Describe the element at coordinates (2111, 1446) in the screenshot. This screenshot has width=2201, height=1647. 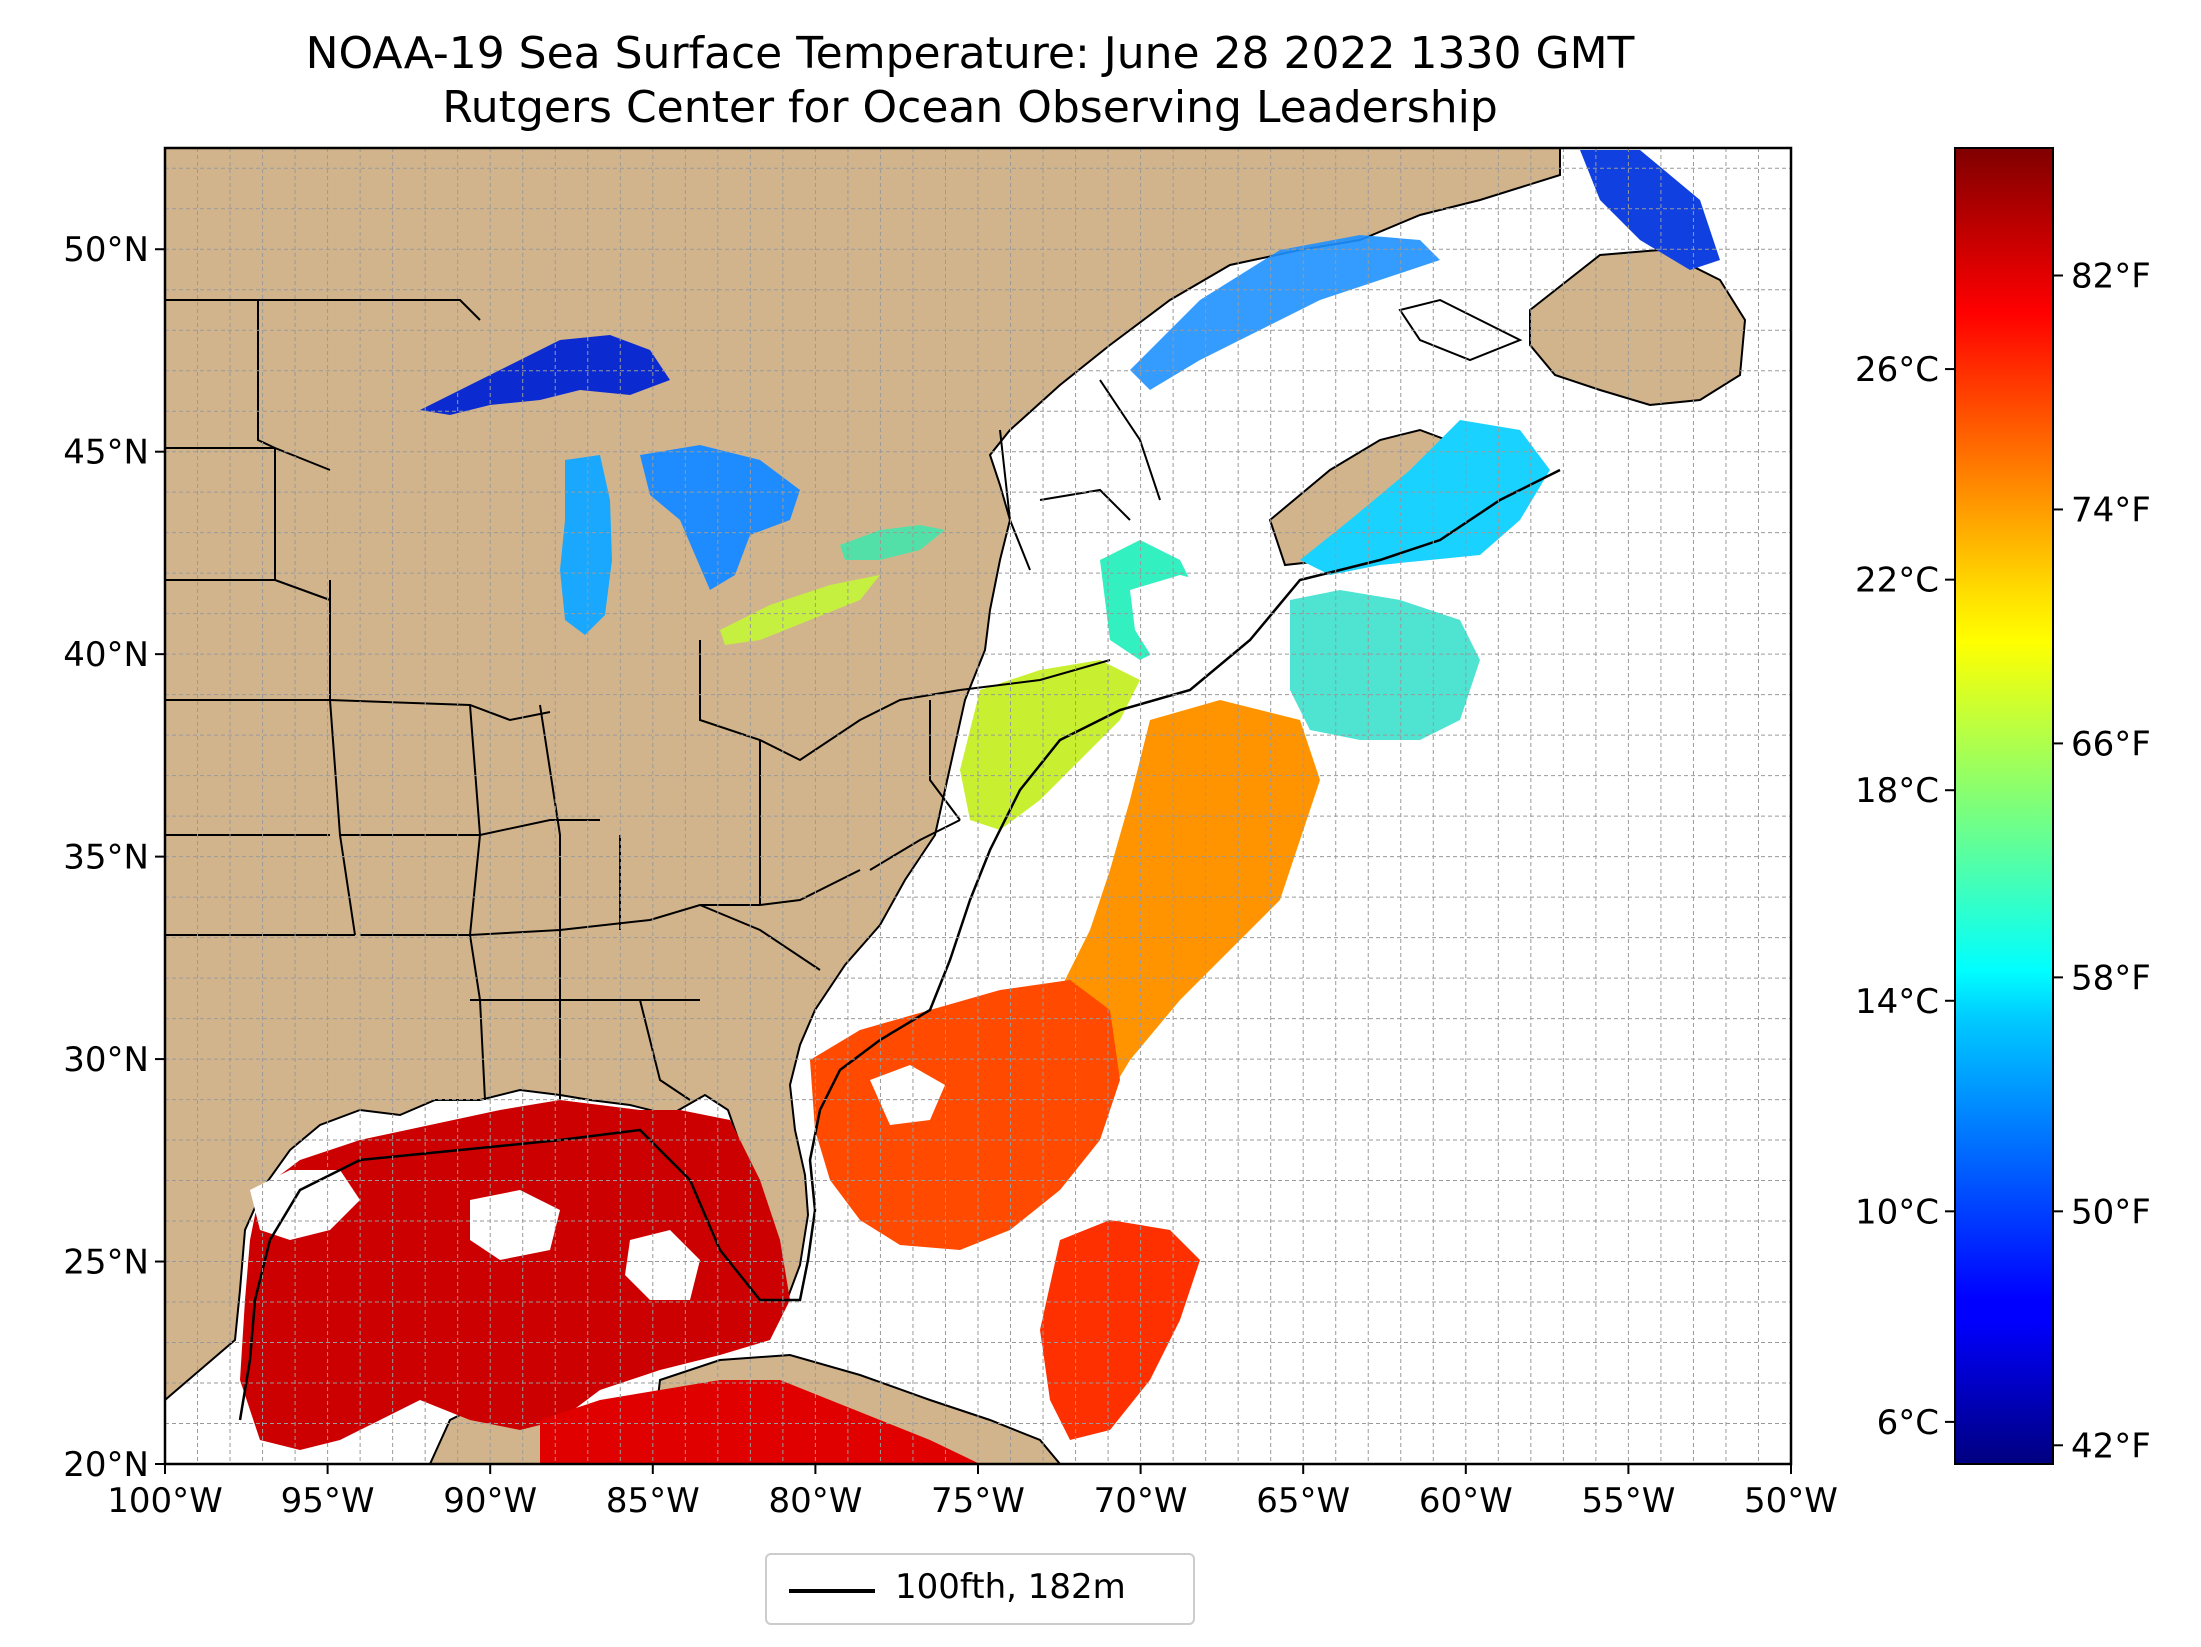
I see `fahrenheit-tick-label: 42°F` at that location.